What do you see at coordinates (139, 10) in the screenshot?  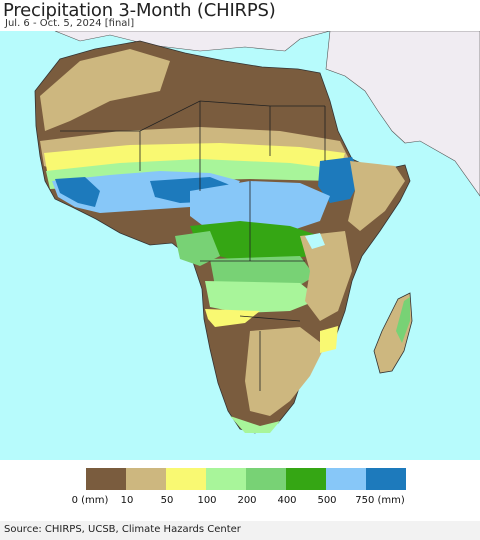 I see `map-title: Precipitation 3-Month (CHIRPS)` at bounding box center [139, 10].